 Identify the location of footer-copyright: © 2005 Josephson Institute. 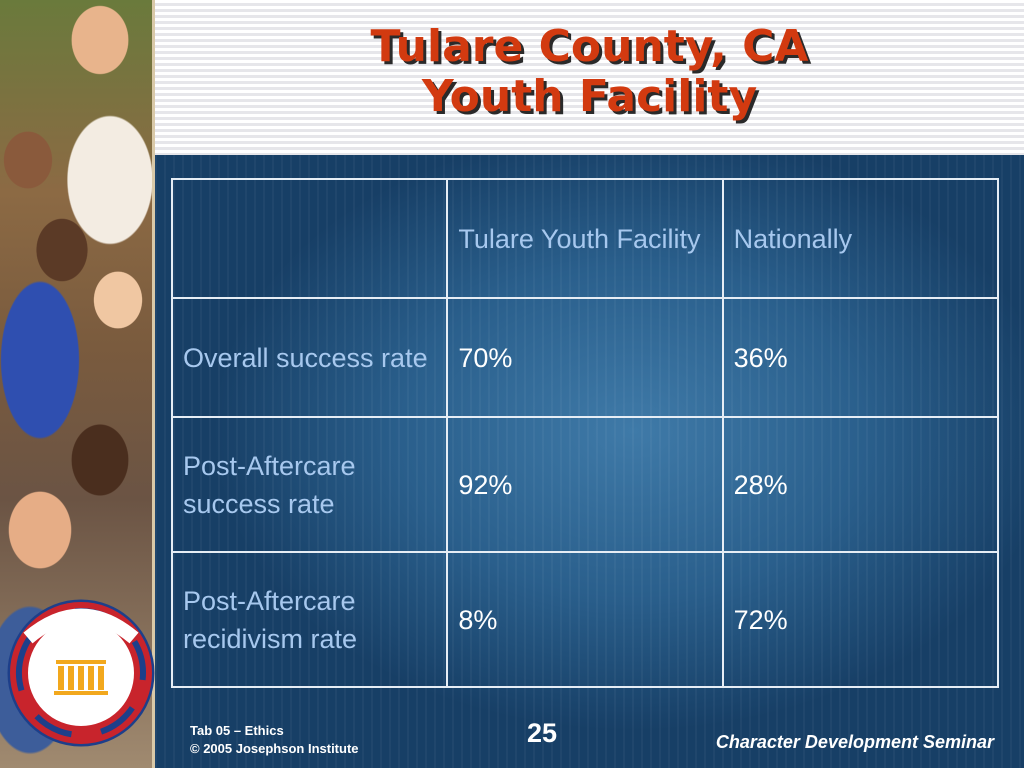
(274, 748).